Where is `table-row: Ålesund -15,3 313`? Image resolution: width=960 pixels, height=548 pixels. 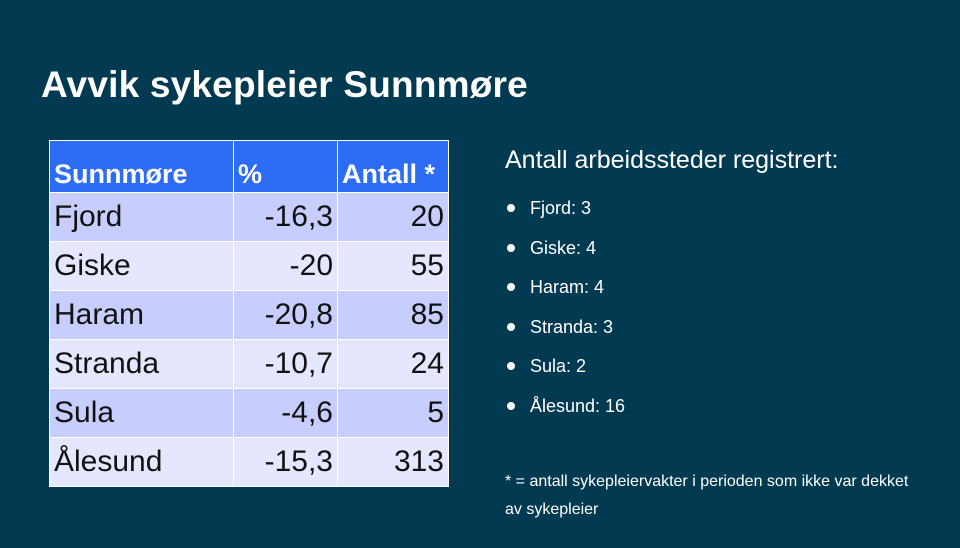
table-row: Ålesund -15,3 313 is located at coordinates (249, 462).